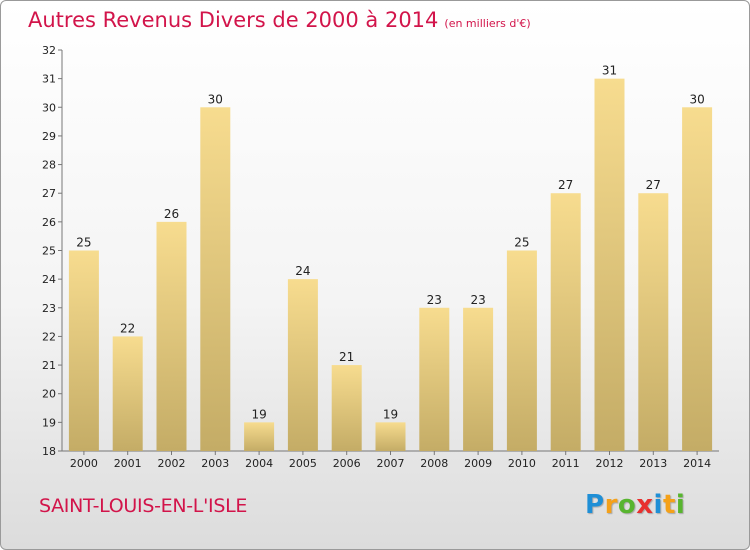 The image size is (750, 550). What do you see at coordinates (434, 463) in the screenshot?
I see `x-tick-label: 2008` at bounding box center [434, 463].